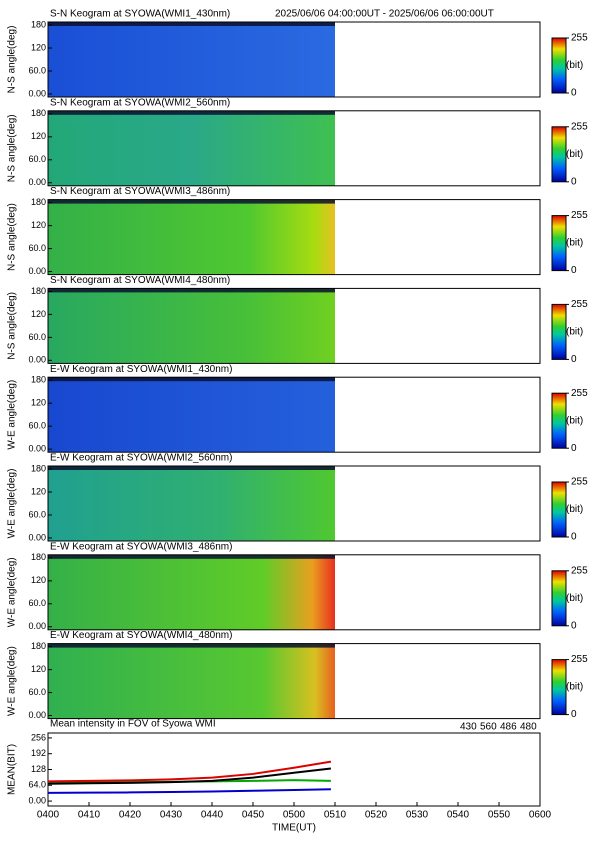 Image resolution: width=595 pixels, height=842 pixels. I want to click on legend-entry: 560, so click(488, 727).